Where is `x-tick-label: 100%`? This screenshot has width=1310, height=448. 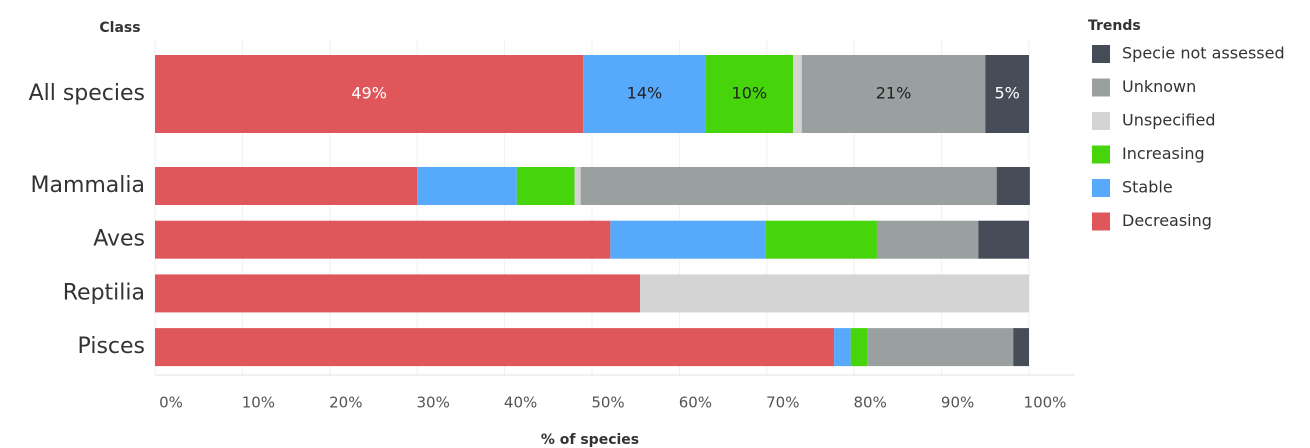
x-tick-label: 100% is located at coordinates (1045, 403).